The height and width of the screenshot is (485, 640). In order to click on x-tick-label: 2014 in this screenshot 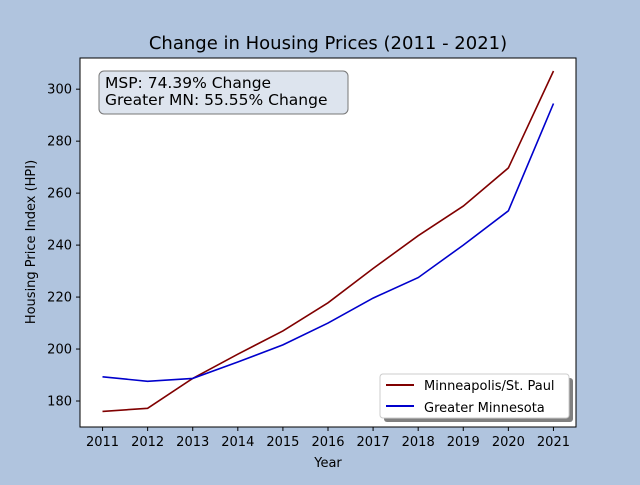, I will do `click(237, 442)`.